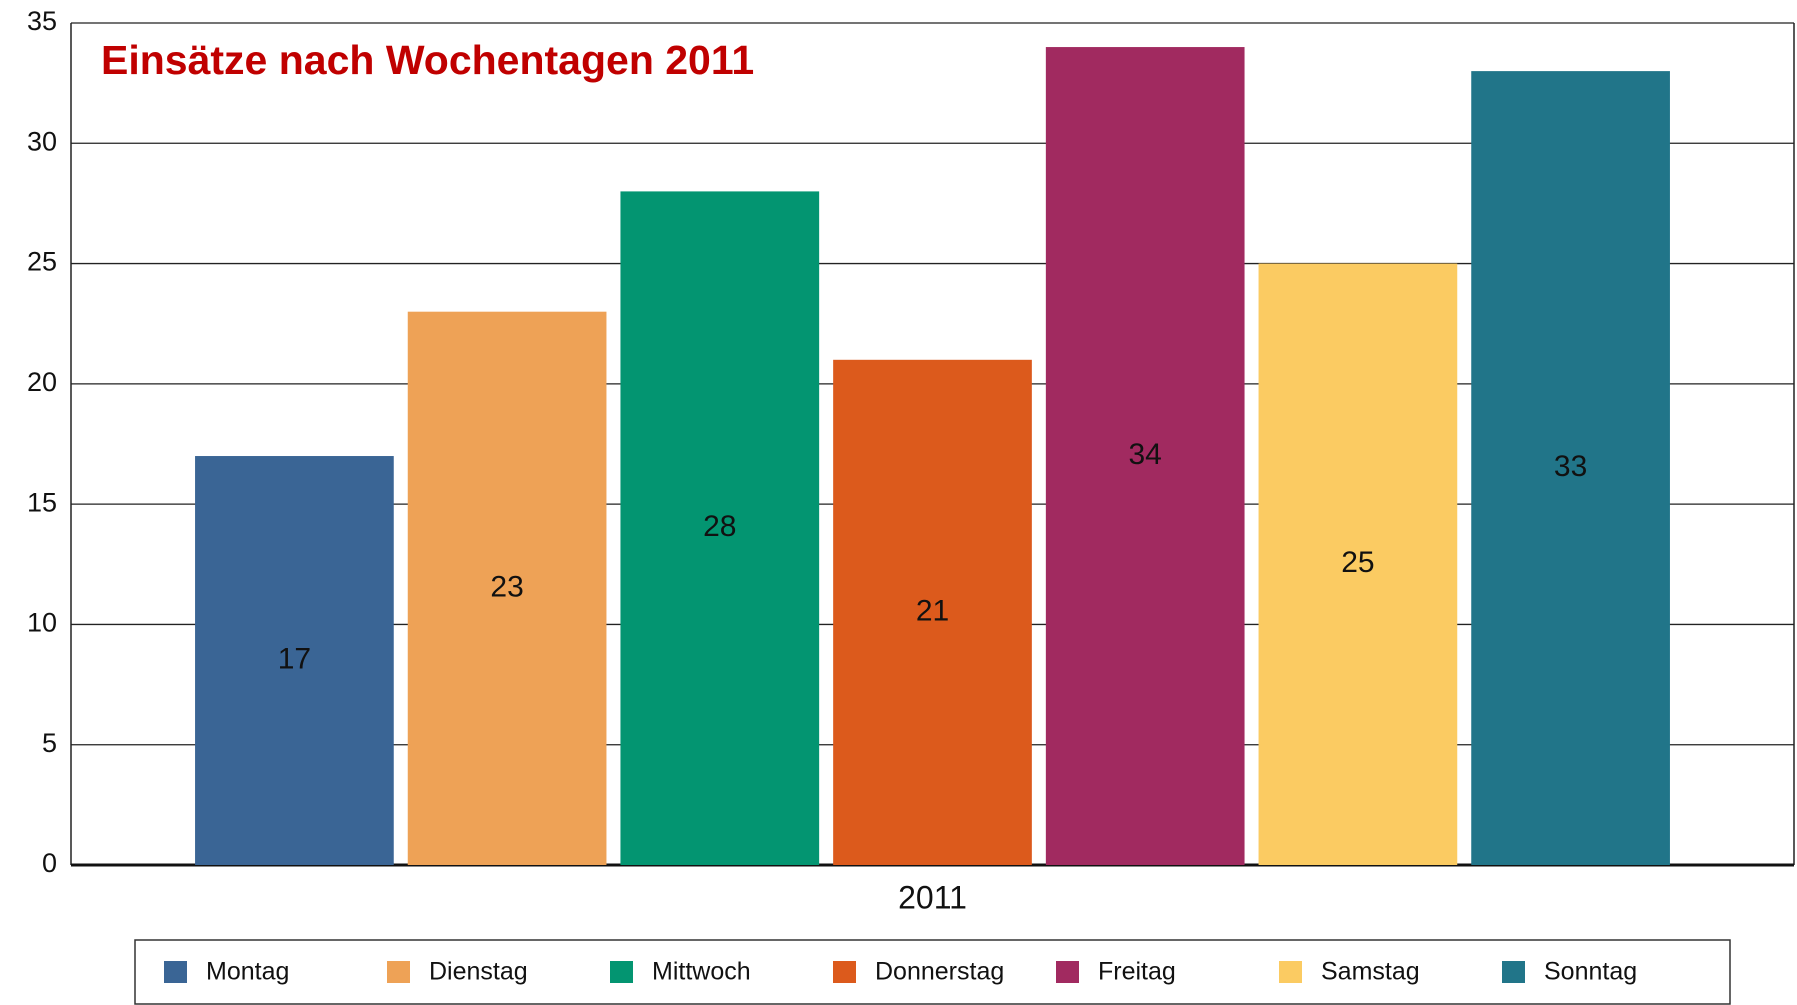 This screenshot has width=1797, height=1005. I want to click on x-tick-label: 2011, so click(932, 897).